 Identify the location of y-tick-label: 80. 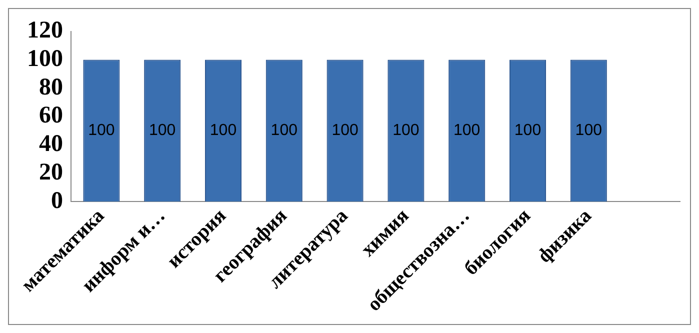
(51, 87).